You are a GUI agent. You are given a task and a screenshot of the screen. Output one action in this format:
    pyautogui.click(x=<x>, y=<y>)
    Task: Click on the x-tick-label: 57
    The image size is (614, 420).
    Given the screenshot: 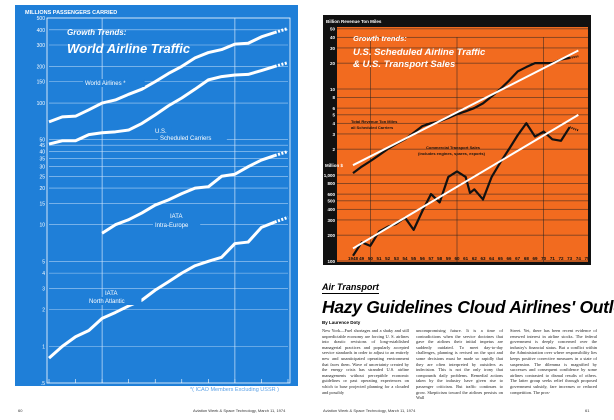 What is the action you would take?
    pyautogui.click(x=431, y=258)
    